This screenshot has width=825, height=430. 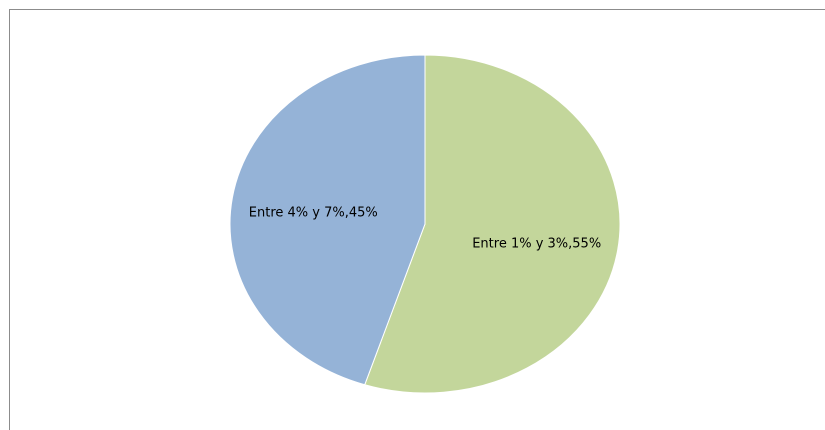 What do you see at coordinates (313, 212) in the screenshot?
I see `slice-data-label-2: Entre 4% y 7%,45%` at bounding box center [313, 212].